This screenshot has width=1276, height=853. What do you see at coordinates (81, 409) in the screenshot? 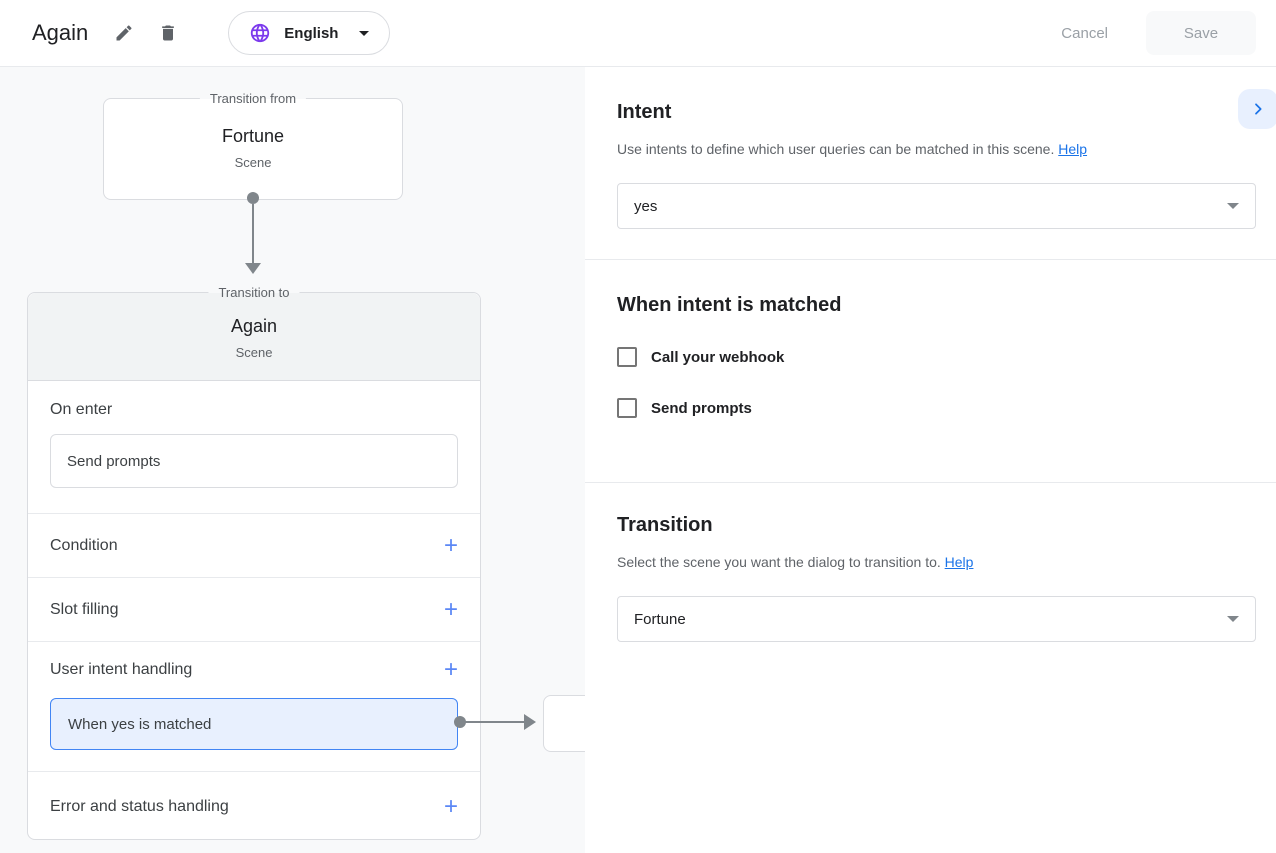
I see `on-enter-title: On enter` at bounding box center [81, 409].